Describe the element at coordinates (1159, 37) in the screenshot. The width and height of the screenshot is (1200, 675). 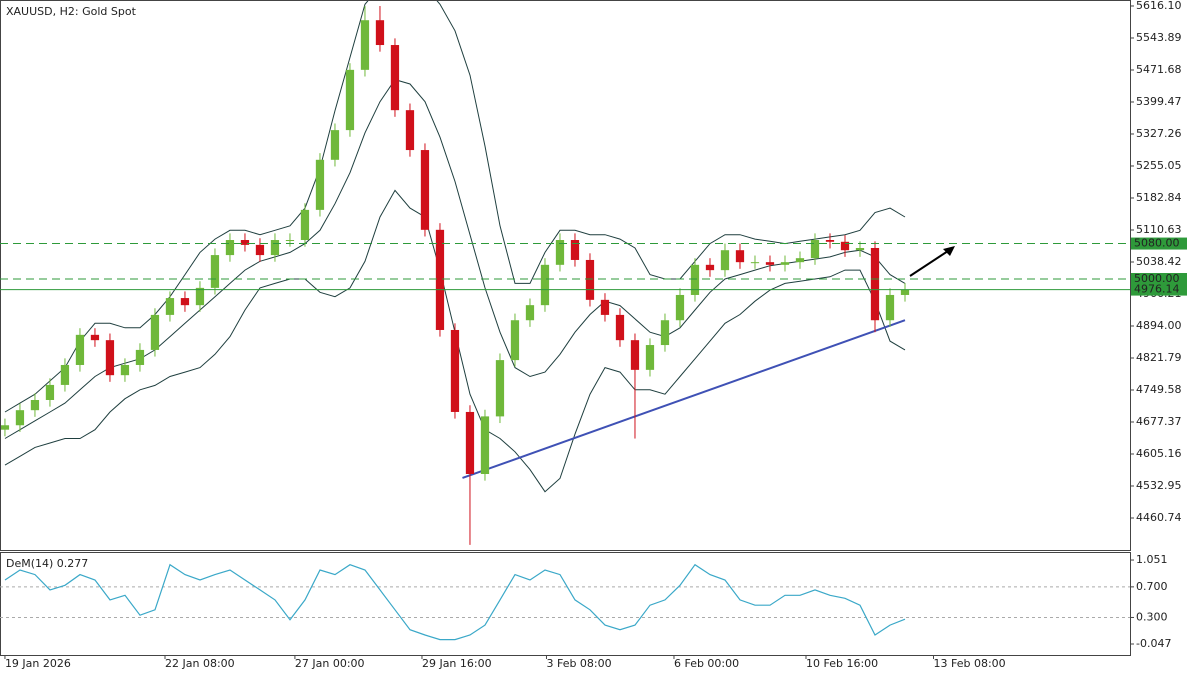
I see `y-tick-label: 5543.89` at that location.